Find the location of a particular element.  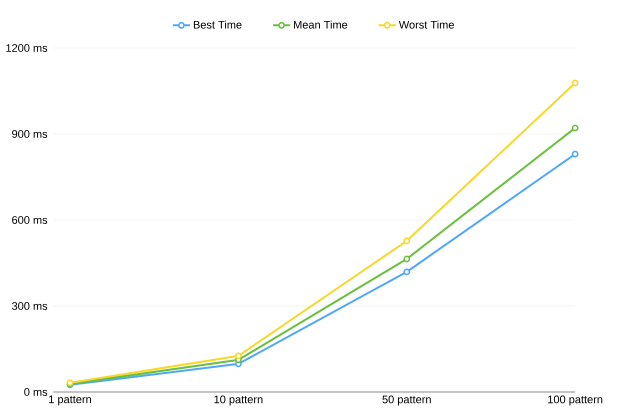

y-tick-label: 300 ms is located at coordinates (30, 306).